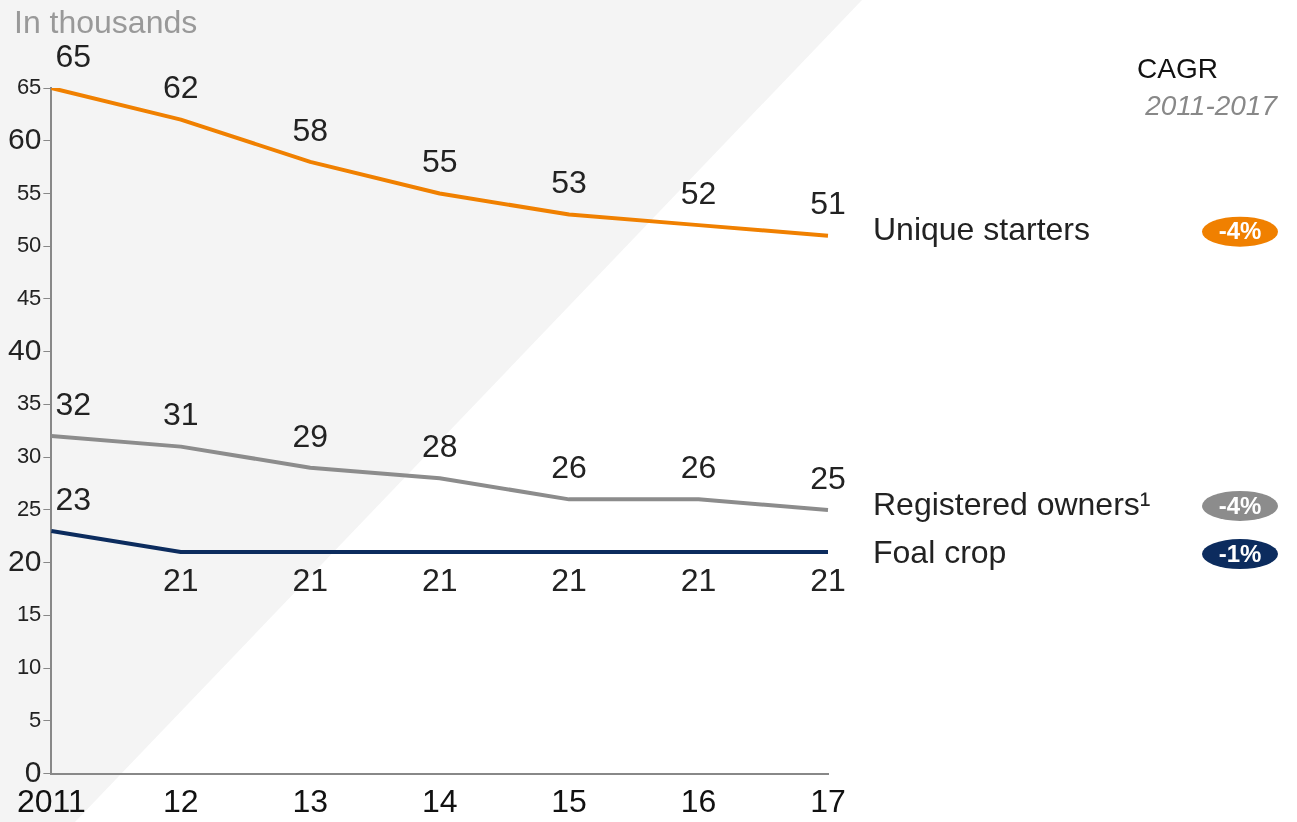  I want to click on y-tick-label: 40, so click(24, 349).